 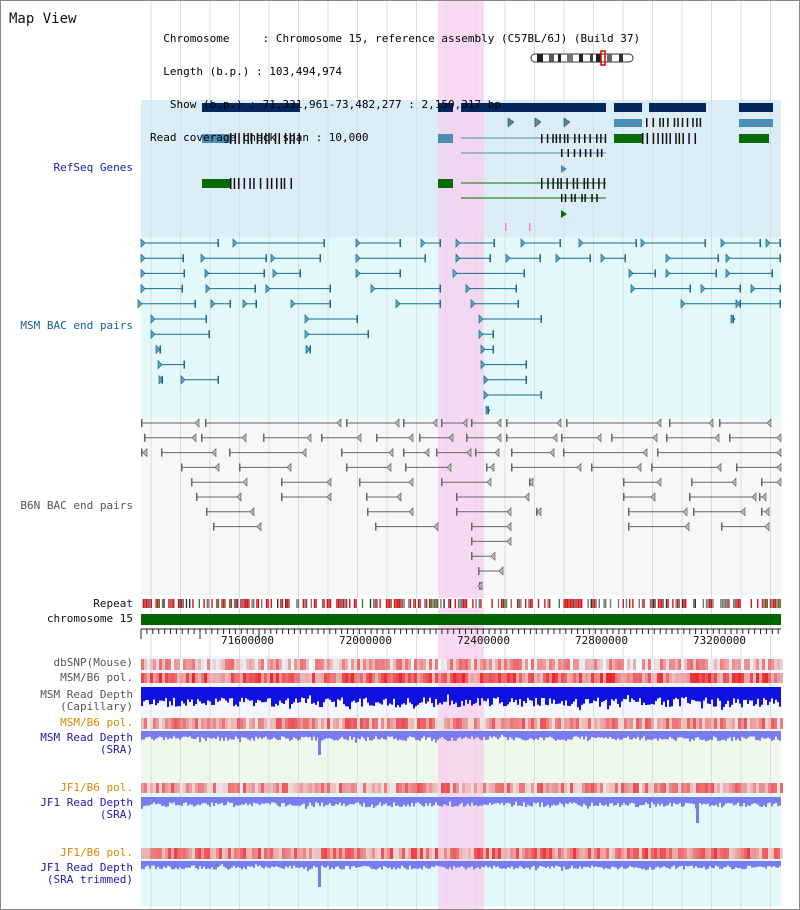 I want to click on refseq-track-label: RefSeq Genes, so click(x=93, y=167).